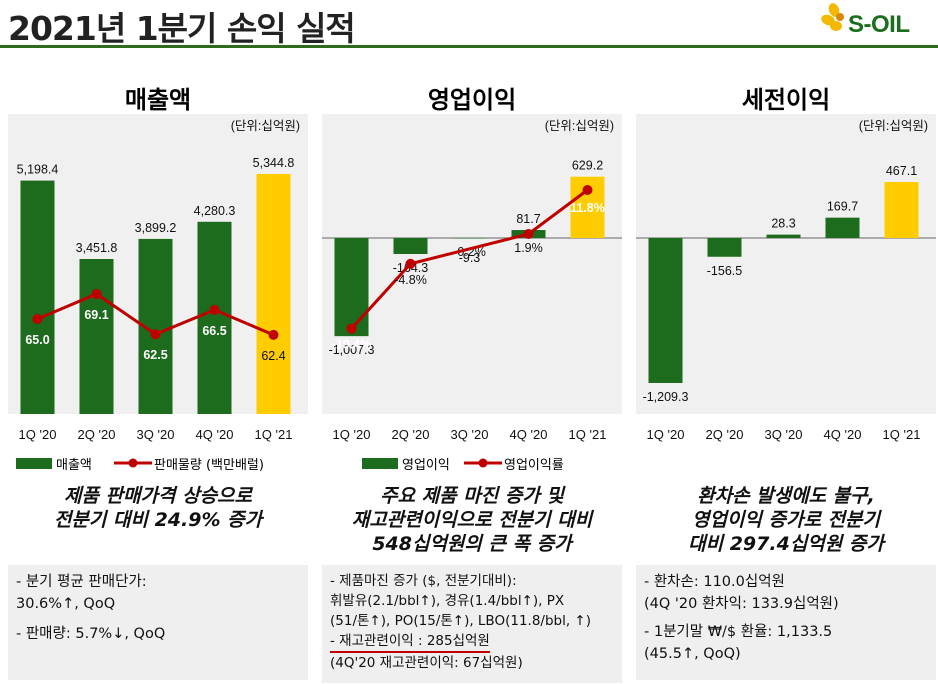  What do you see at coordinates (587, 208) in the screenshot?
I see `line-value-label: 11.8%` at bounding box center [587, 208].